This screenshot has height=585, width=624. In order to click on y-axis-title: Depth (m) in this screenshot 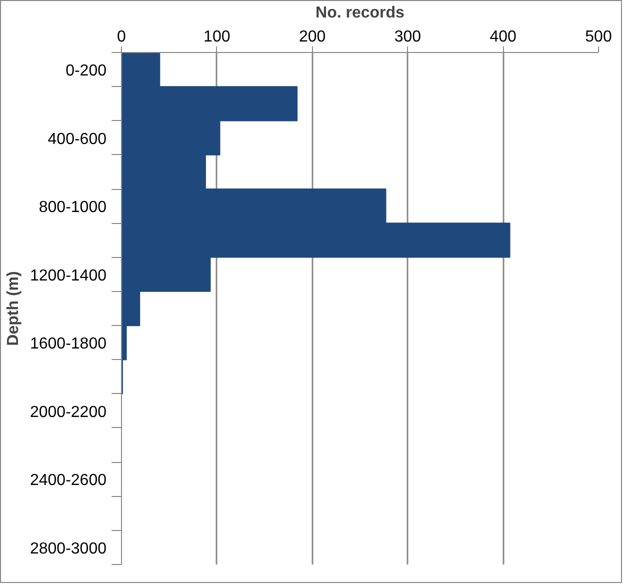, I will do `click(13, 308)`.